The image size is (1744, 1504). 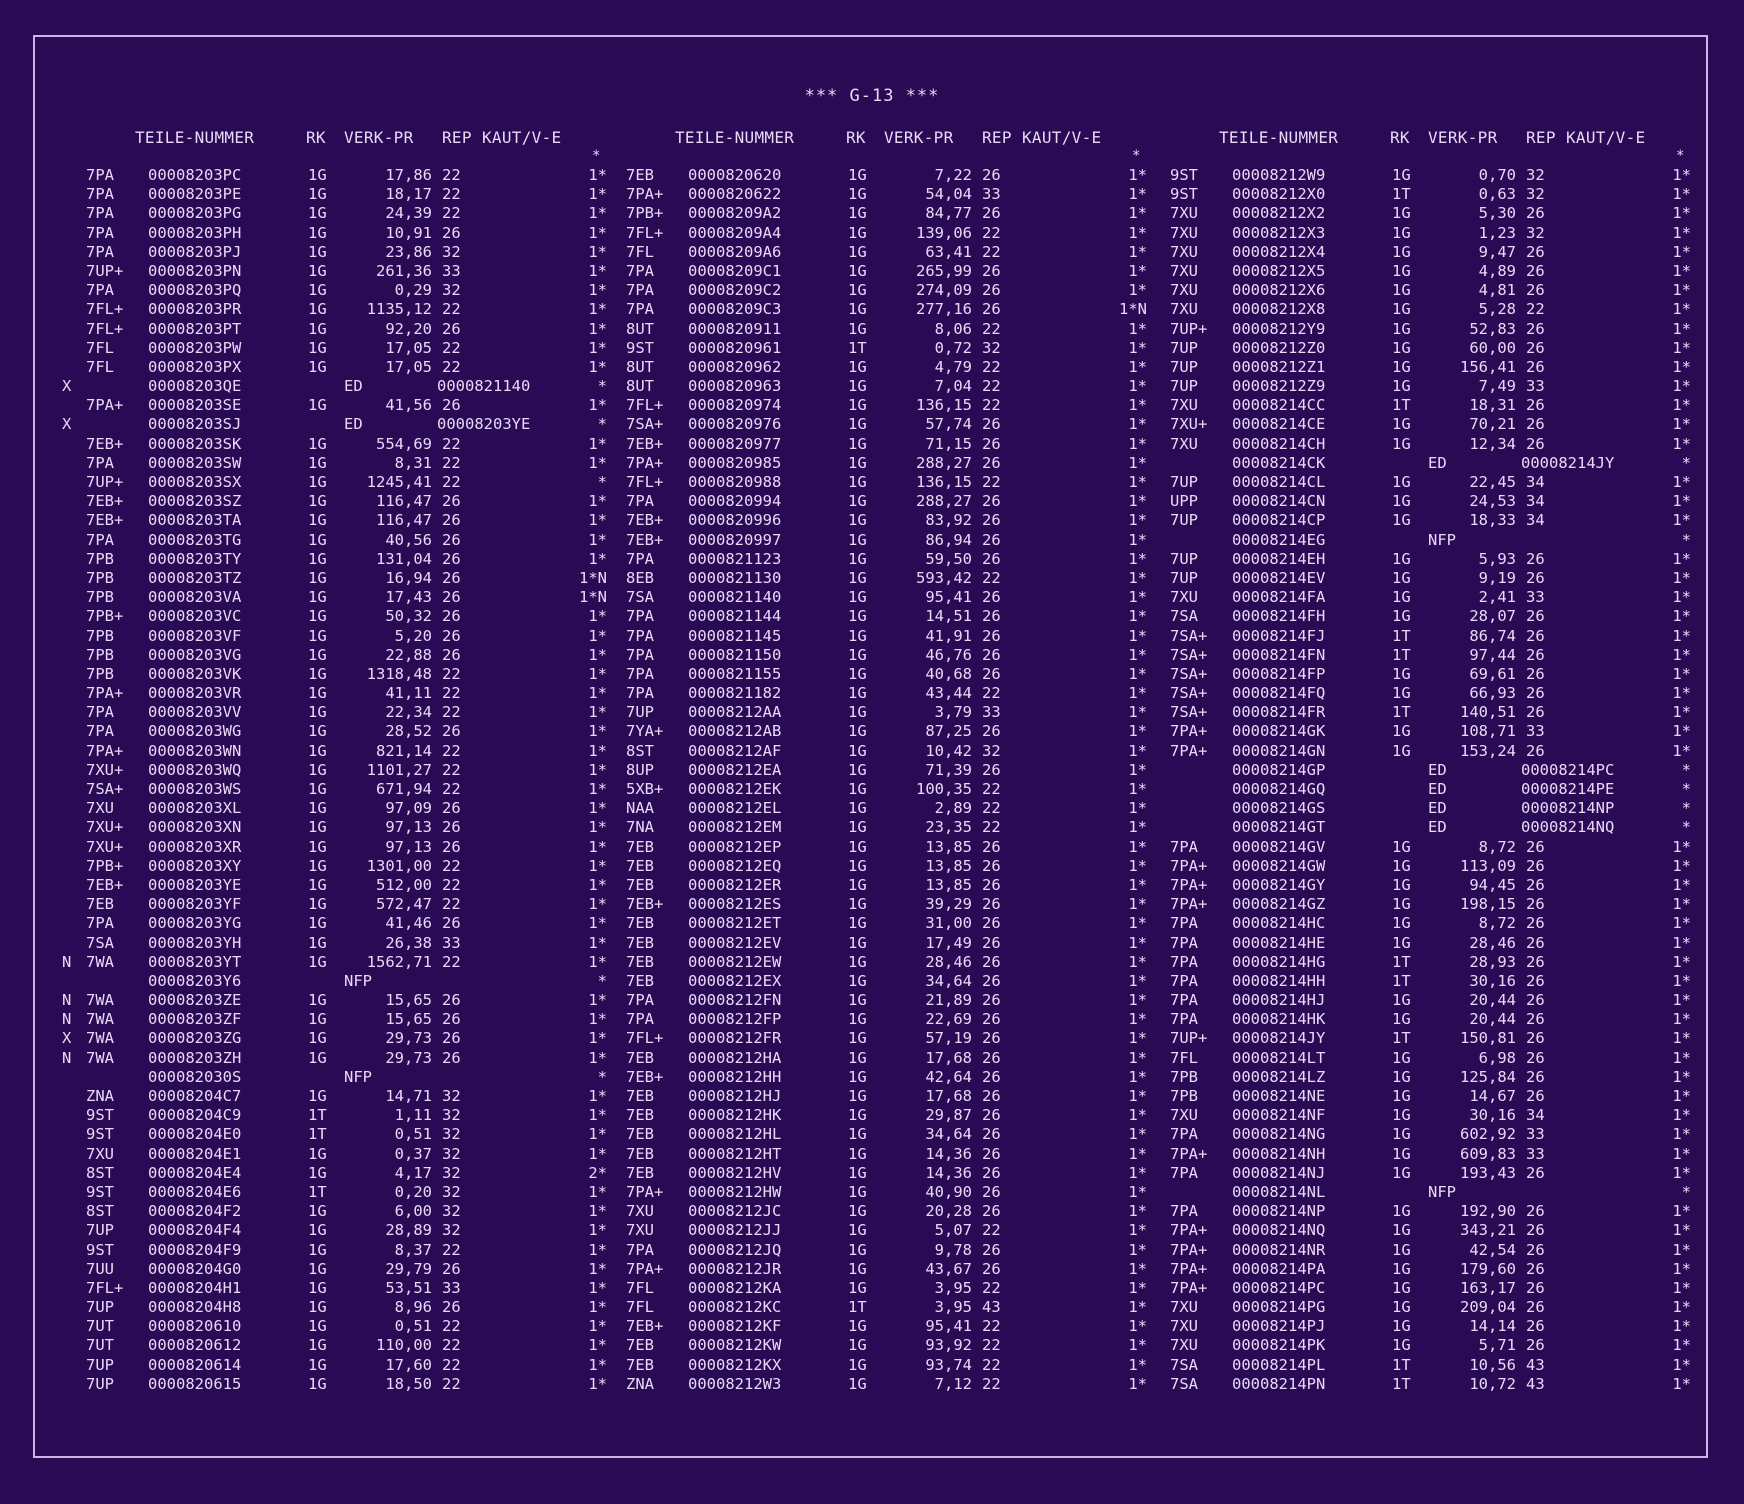 I want to click on cell-flag: X, so click(x=67, y=424).